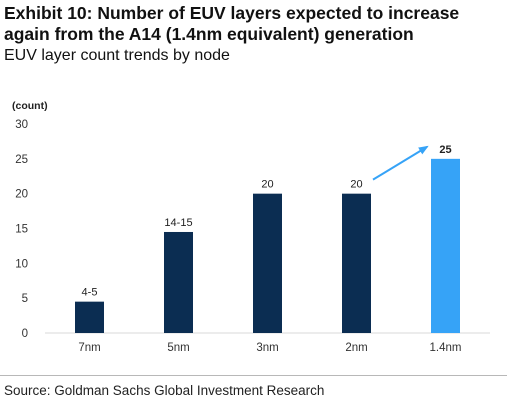 The width and height of the screenshot is (507, 405). Describe the element at coordinates (267, 348) in the screenshot. I see `x-tick-label: 3nm` at that location.